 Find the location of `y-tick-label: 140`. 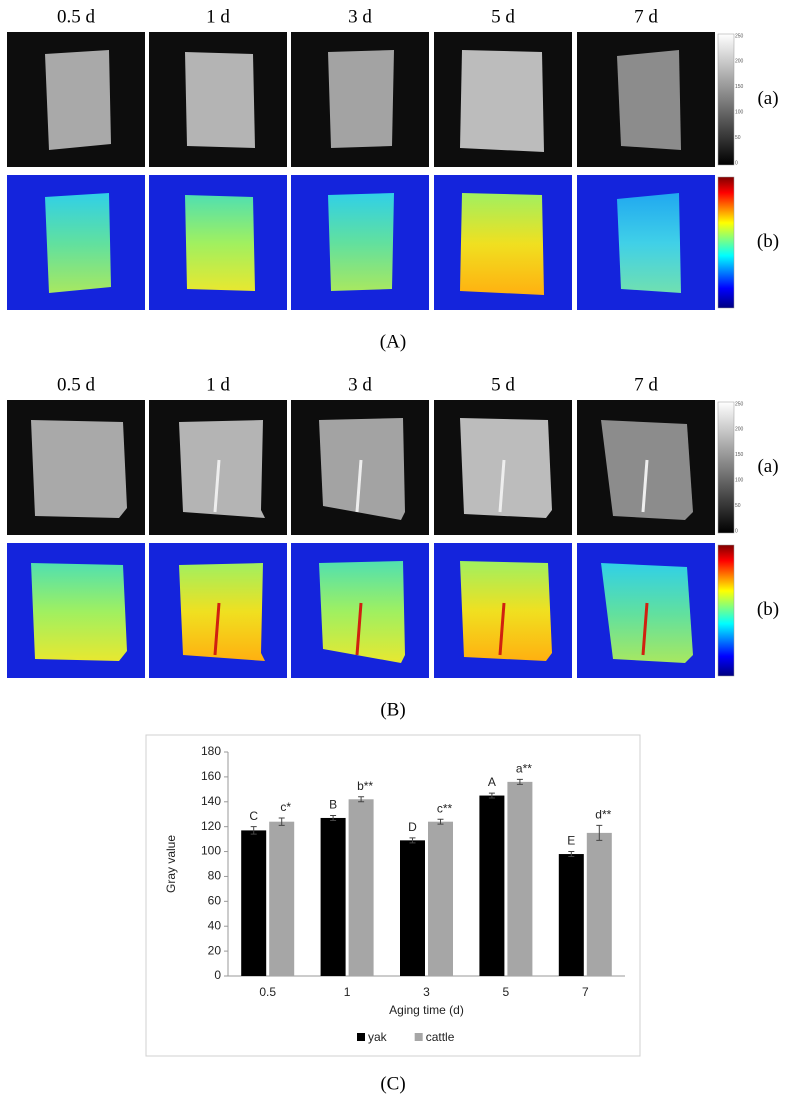

y-tick-label: 140 is located at coordinates (211, 801).